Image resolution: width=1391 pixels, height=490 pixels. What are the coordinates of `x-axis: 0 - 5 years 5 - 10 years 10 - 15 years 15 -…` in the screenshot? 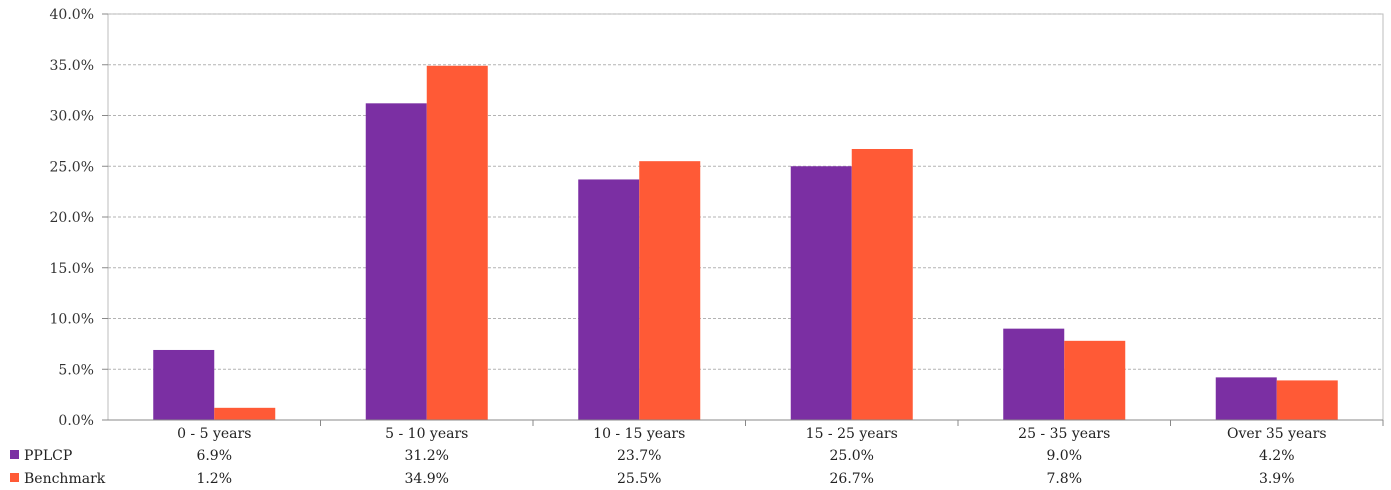 It's located at (746, 430).